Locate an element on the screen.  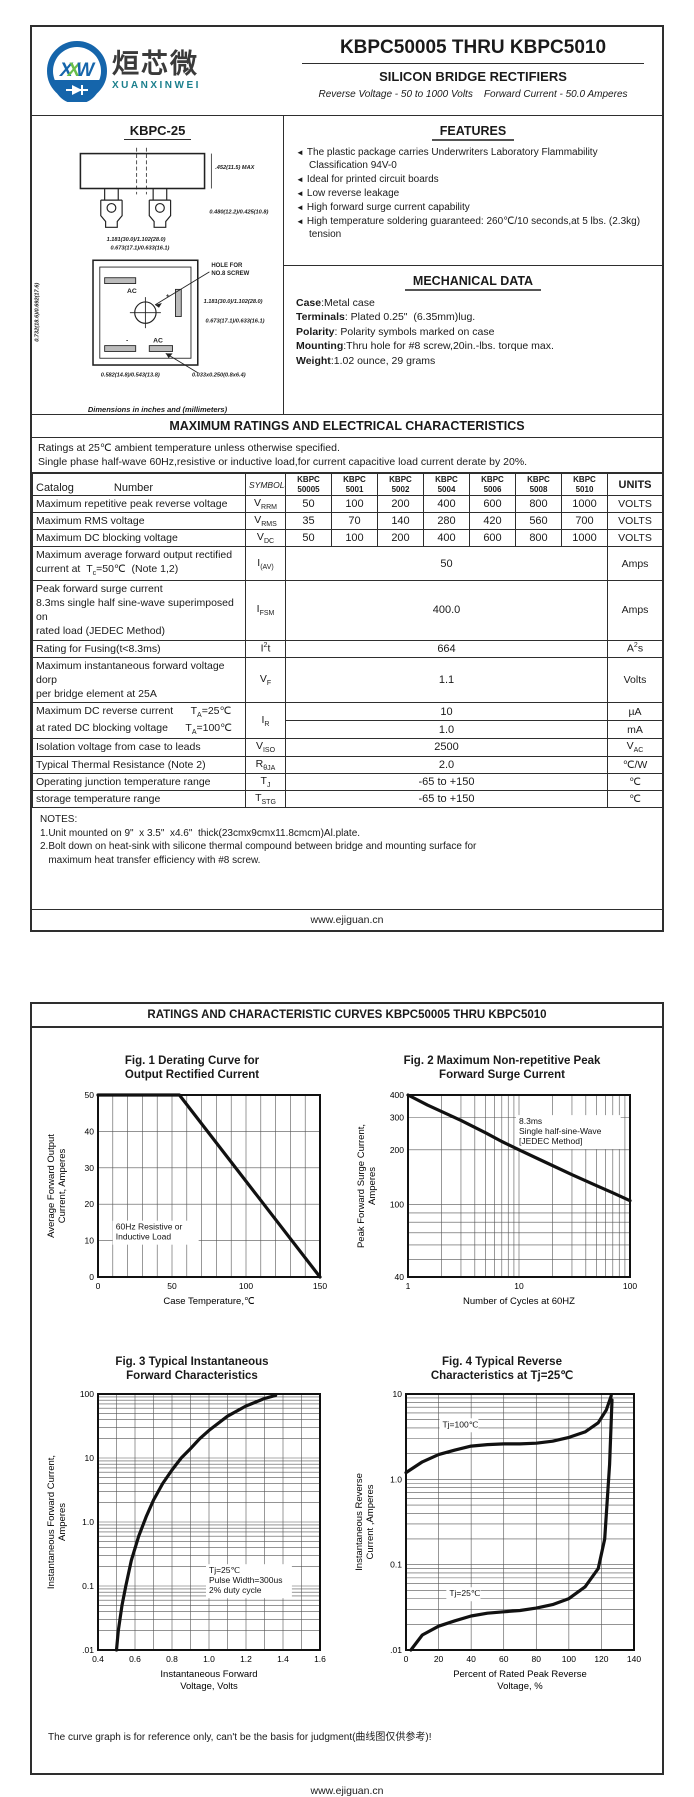
value-cell: 800 is located at coordinates (538, 503).